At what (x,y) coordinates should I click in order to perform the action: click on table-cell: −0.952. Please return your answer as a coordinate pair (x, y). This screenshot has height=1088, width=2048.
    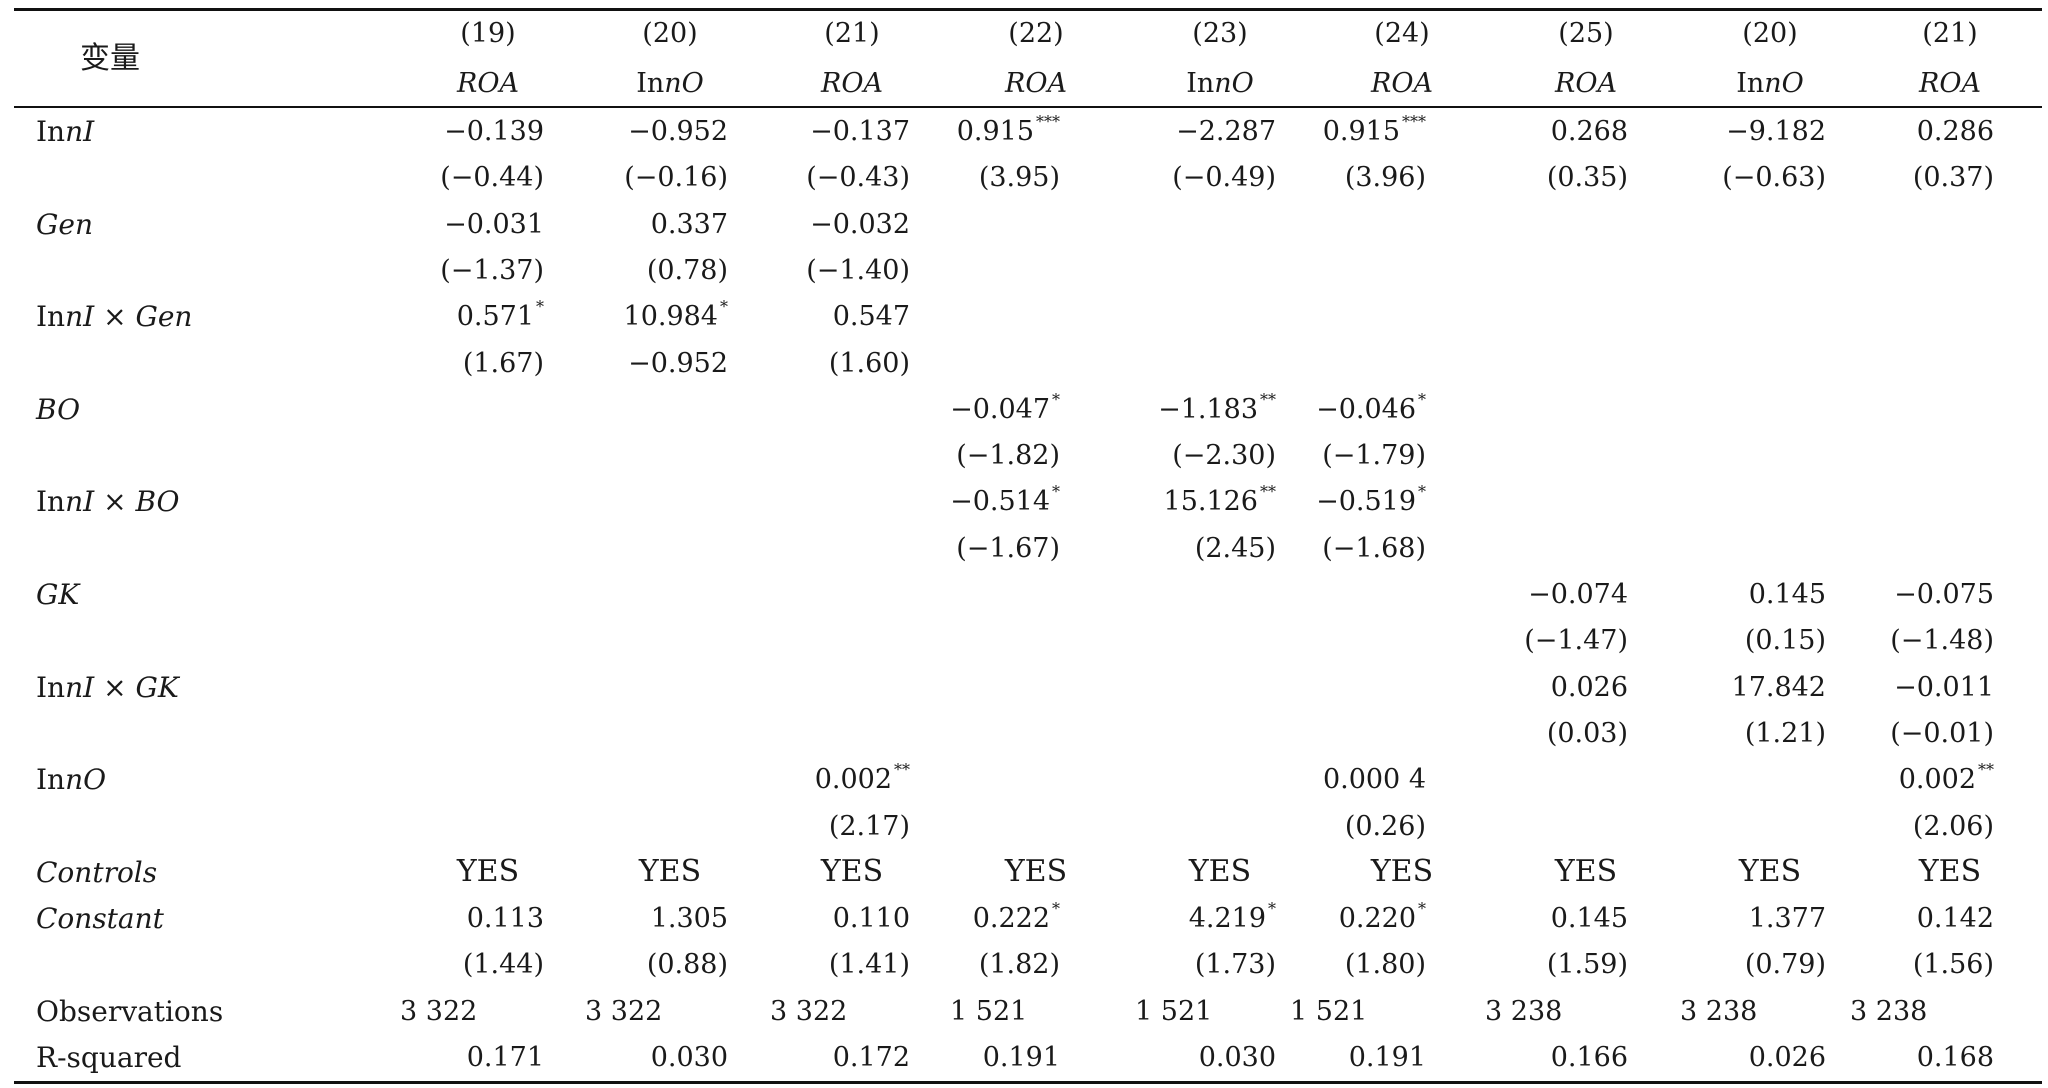
    Looking at the image, I should click on (678, 363).